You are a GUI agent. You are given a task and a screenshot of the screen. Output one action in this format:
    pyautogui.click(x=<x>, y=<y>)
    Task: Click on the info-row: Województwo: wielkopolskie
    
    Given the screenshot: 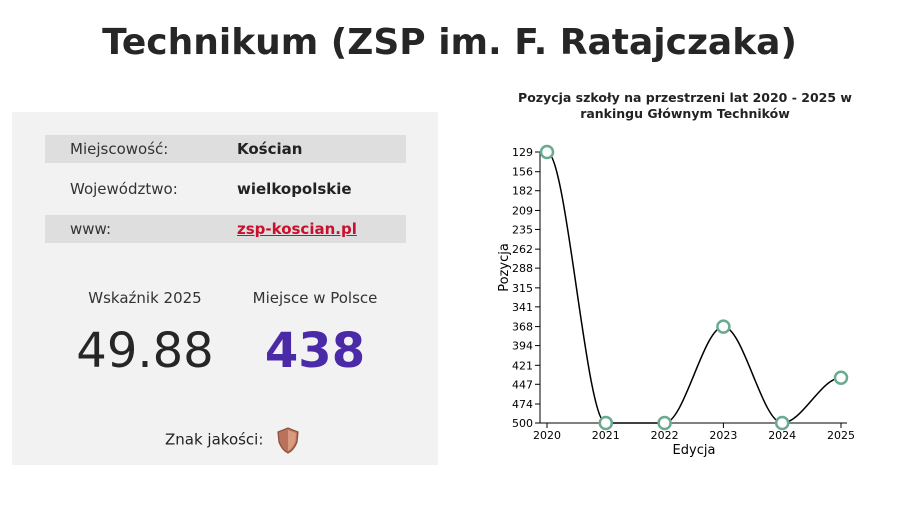 What is the action you would take?
    pyautogui.click(x=225, y=189)
    